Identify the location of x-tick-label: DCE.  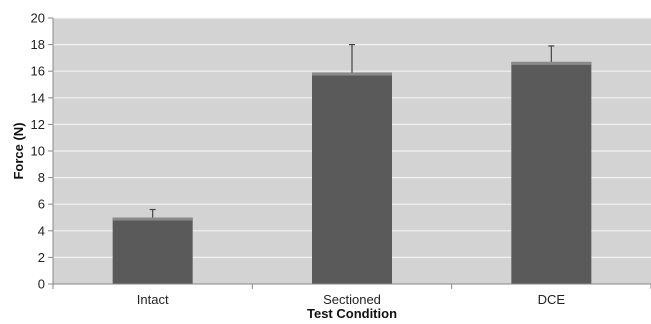
(552, 299).